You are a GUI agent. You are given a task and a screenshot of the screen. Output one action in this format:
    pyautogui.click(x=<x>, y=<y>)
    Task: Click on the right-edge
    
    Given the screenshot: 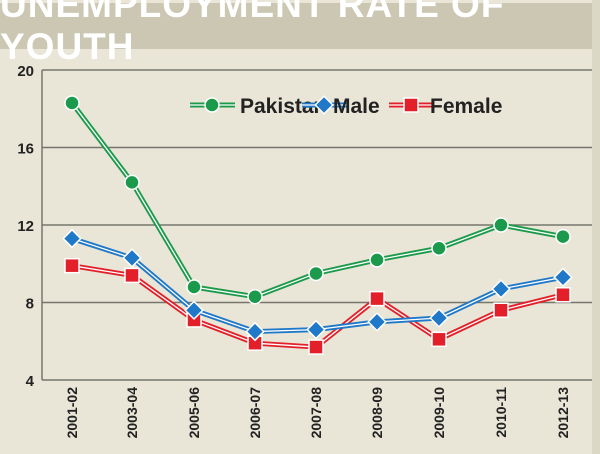 What is the action you would take?
    pyautogui.click(x=596, y=227)
    